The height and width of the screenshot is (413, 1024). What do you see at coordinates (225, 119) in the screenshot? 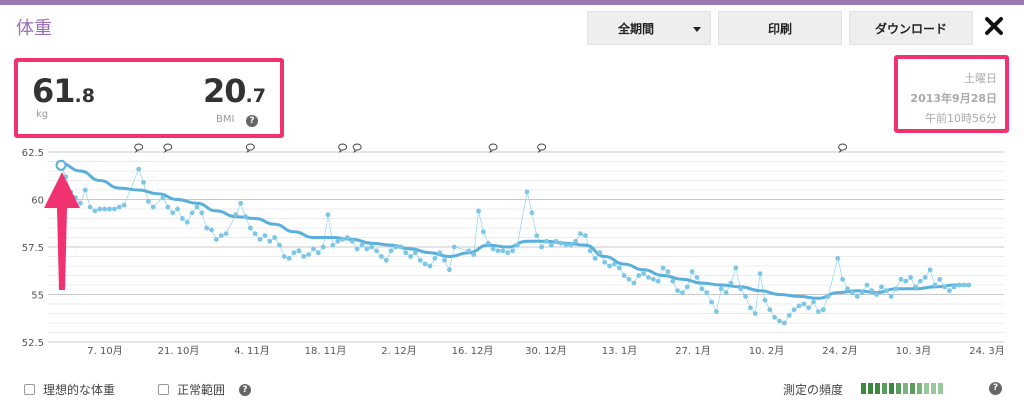
I see `bmi-unit: BMI` at bounding box center [225, 119].